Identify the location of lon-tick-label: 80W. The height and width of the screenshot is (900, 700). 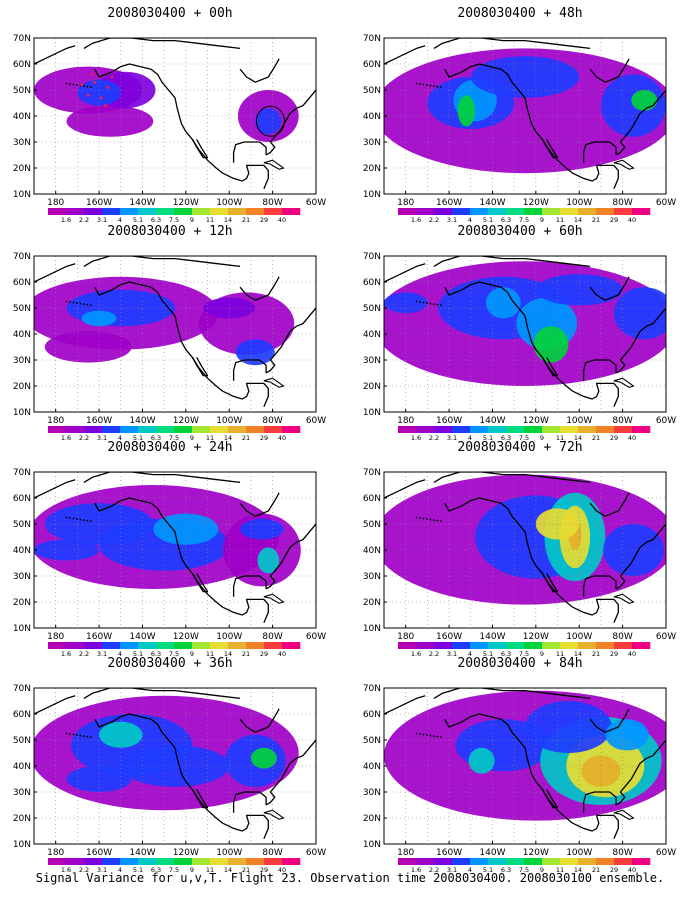
(272, 203).